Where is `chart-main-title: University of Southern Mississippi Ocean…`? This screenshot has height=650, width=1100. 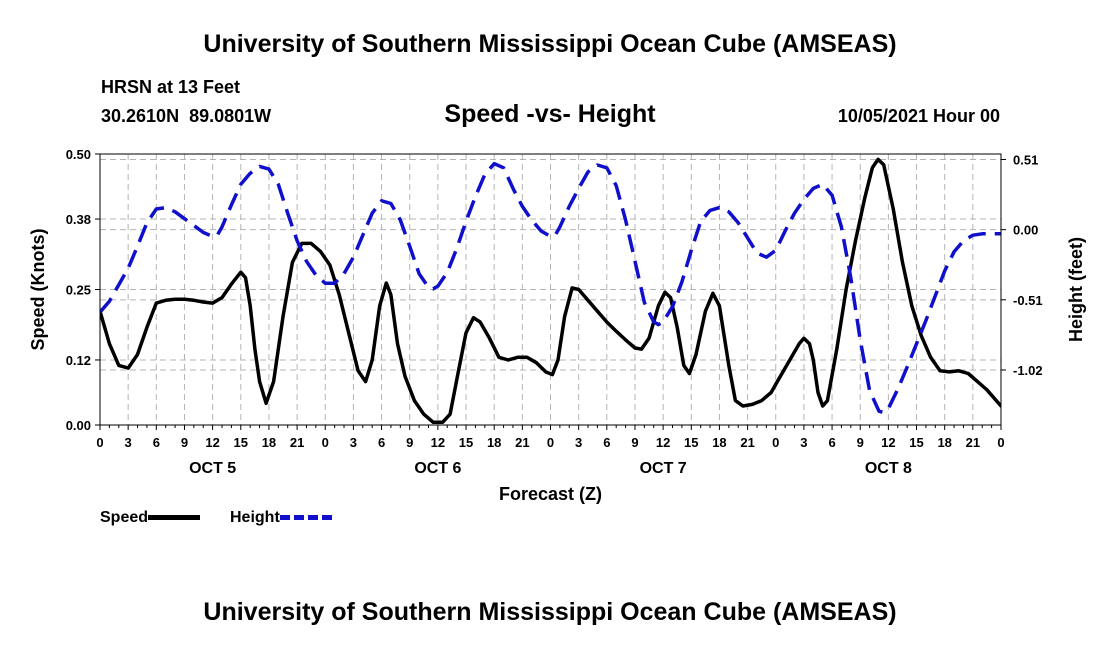
chart-main-title: University of Southern Mississippi Ocean… is located at coordinates (550, 44).